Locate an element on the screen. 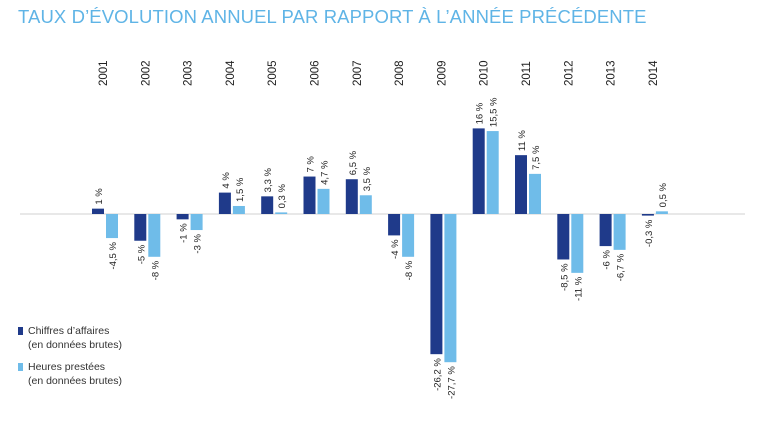 This screenshot has height=429, width=768. value-label-heures-2002: -8 % is located at coordinates (155, 270).